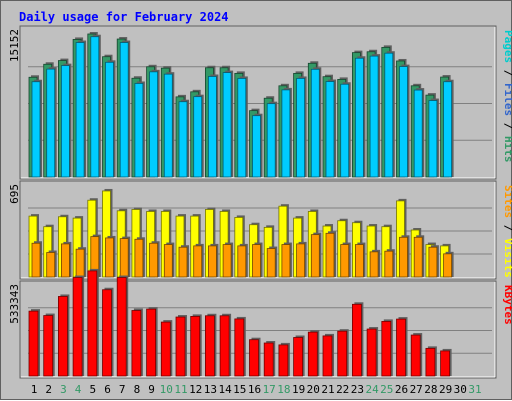  I want to click on day-label-13: 13, so click(210, 389).